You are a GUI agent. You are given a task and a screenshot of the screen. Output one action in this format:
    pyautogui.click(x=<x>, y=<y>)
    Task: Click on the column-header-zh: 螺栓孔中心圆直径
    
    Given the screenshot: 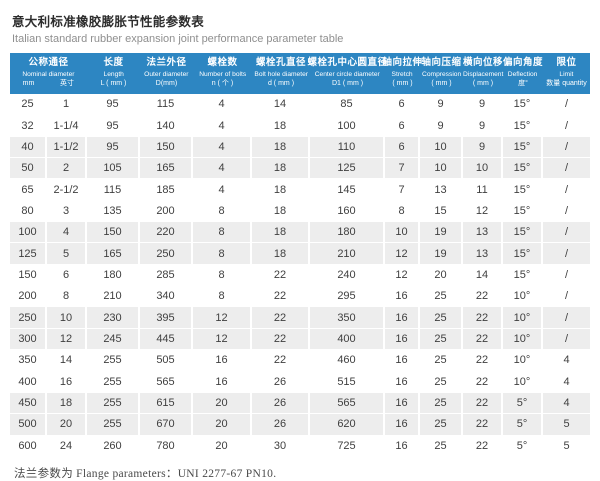 What is the action you would take?
    pyautogui.click(x=347, y=63)
    